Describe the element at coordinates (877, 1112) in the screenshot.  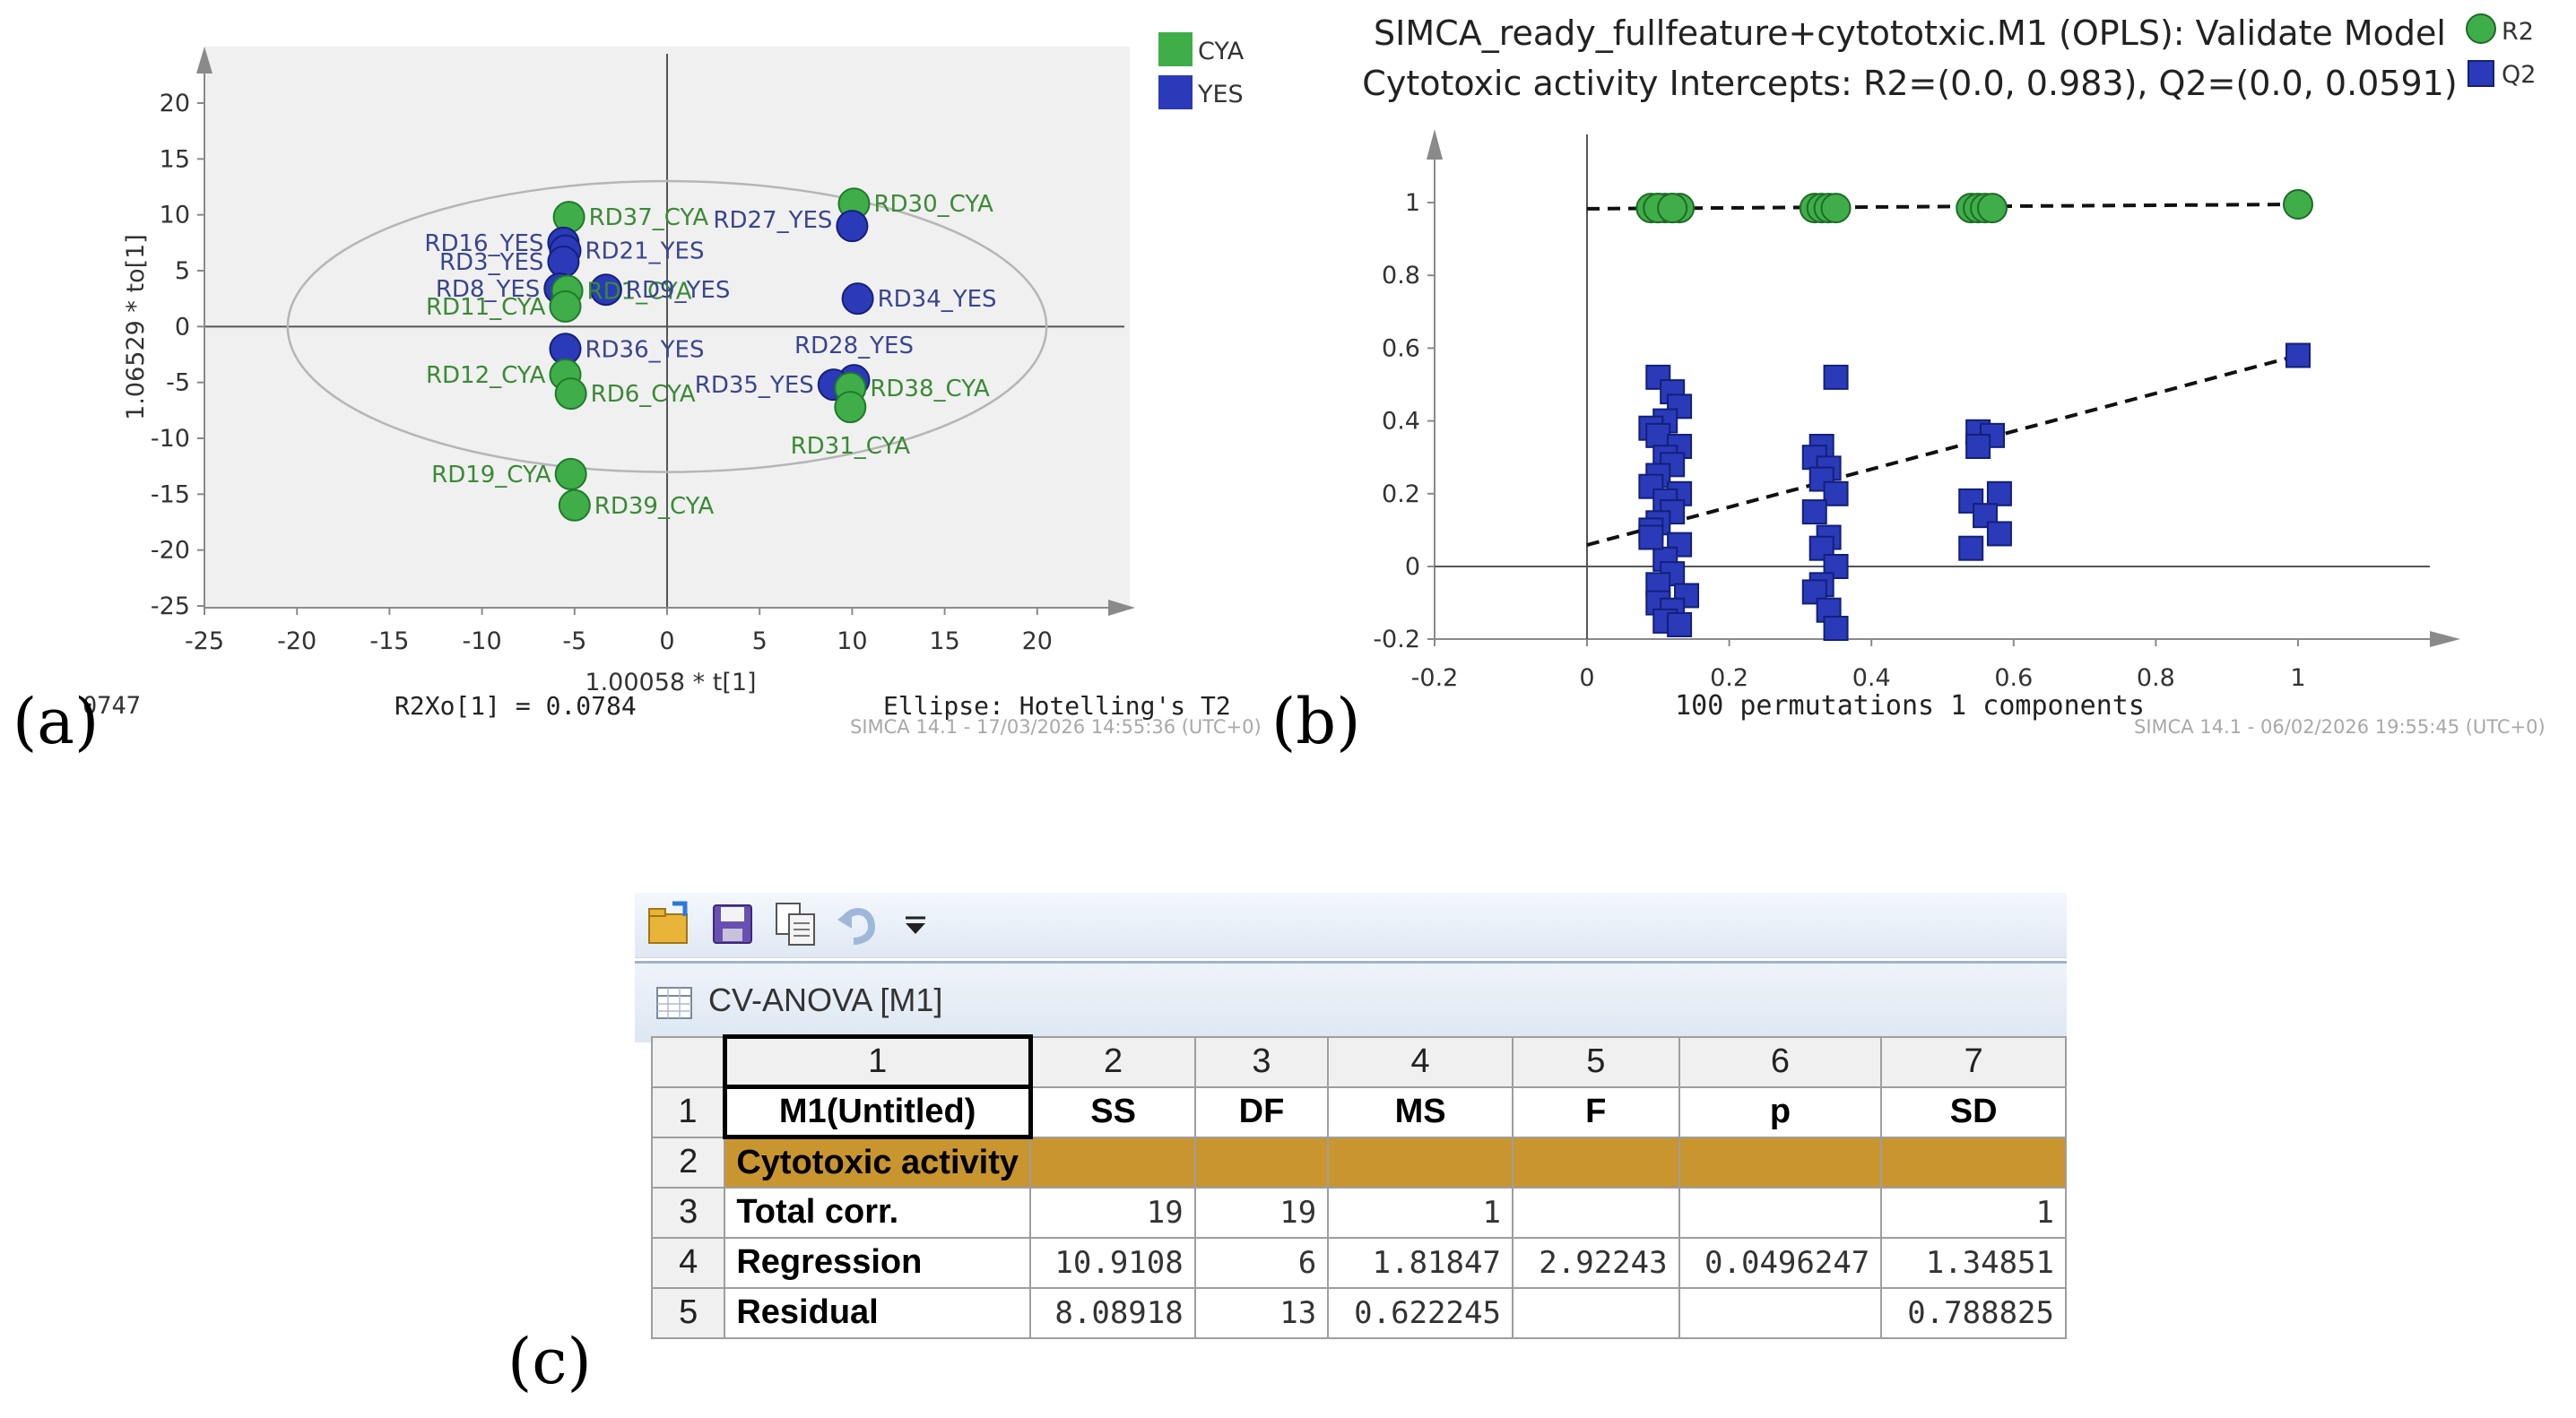
I see `table-cell: M1(Untitled)` at that location.